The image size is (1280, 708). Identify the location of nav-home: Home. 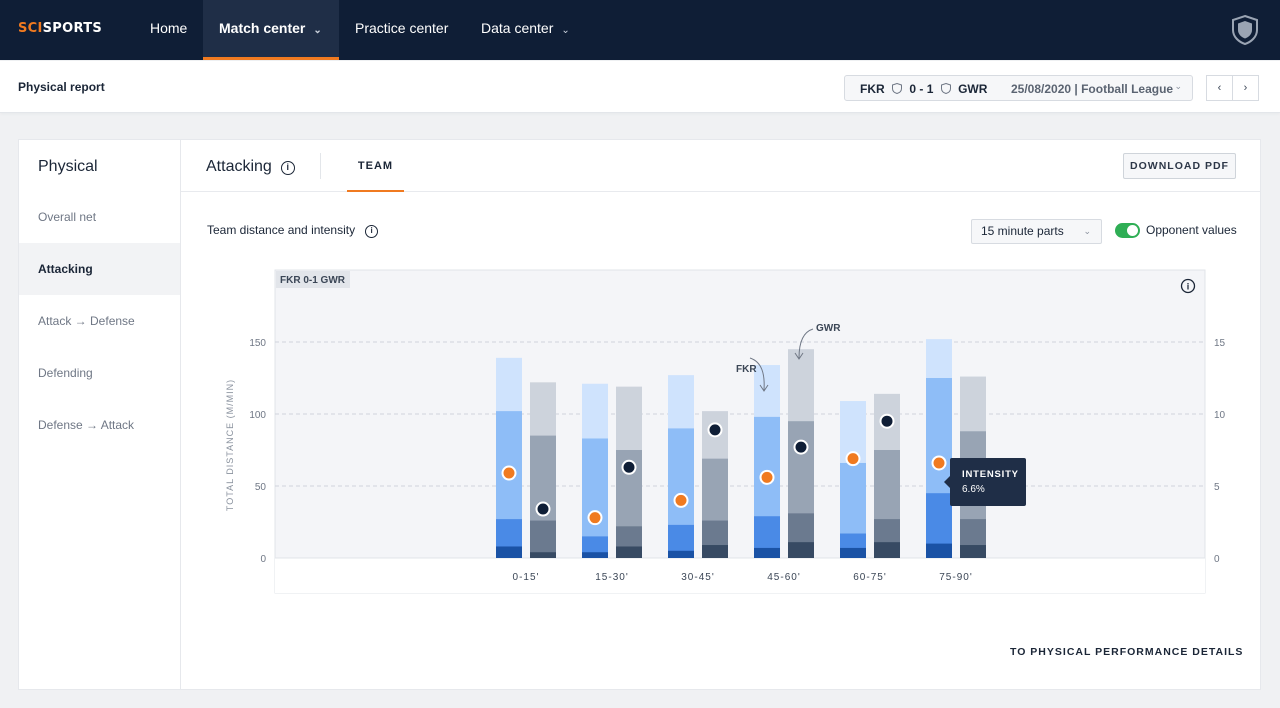
(168, 30).